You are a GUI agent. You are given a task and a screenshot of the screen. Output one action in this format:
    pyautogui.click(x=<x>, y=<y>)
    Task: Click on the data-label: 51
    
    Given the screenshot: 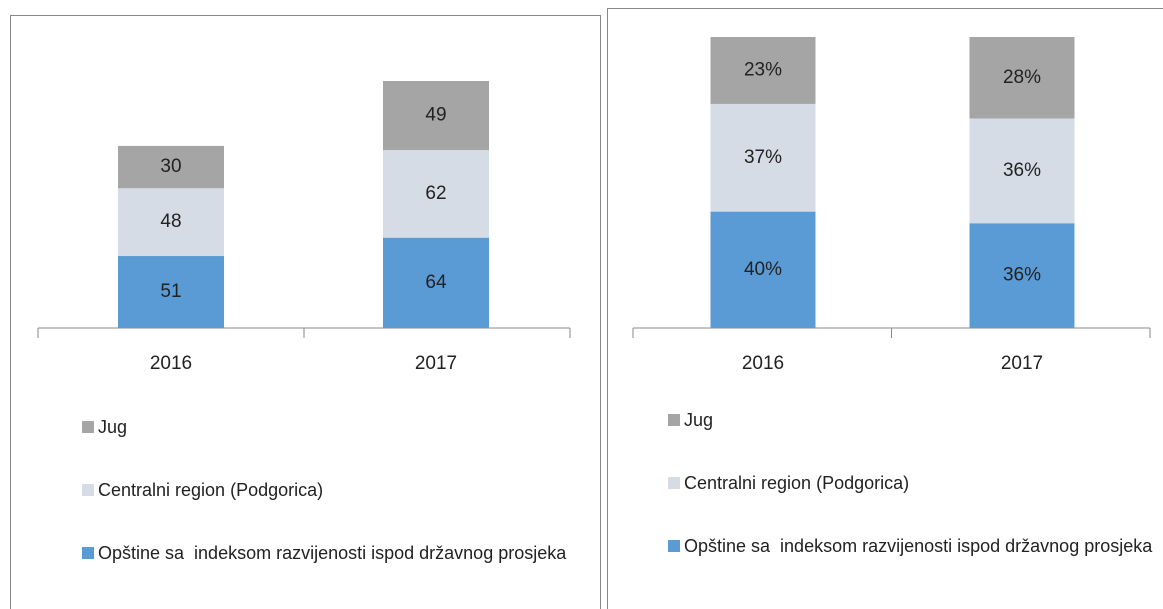 What is the action you would take?
    pyautogui.click(x=170, y=291)
    